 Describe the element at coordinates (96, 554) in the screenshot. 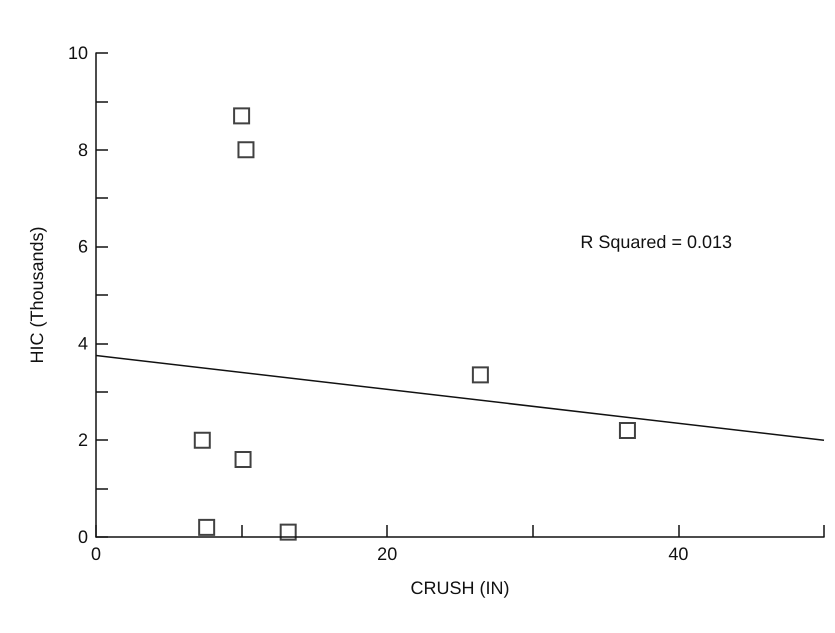

I see `x-tick-label: 0` at that location.